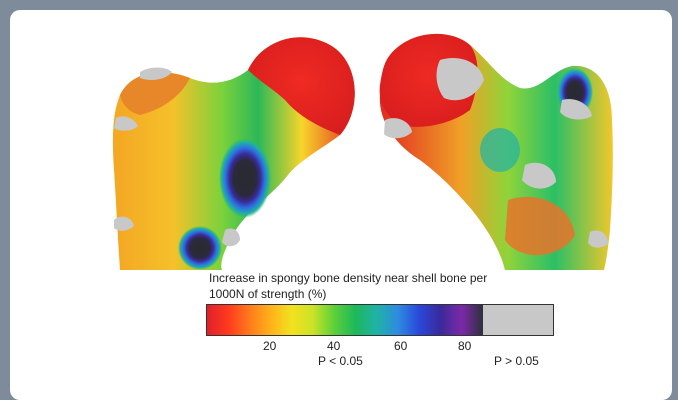 The image size is (678, 400). I want to click on caption-line-2: 1000N of strength (%), so click(268, 294).